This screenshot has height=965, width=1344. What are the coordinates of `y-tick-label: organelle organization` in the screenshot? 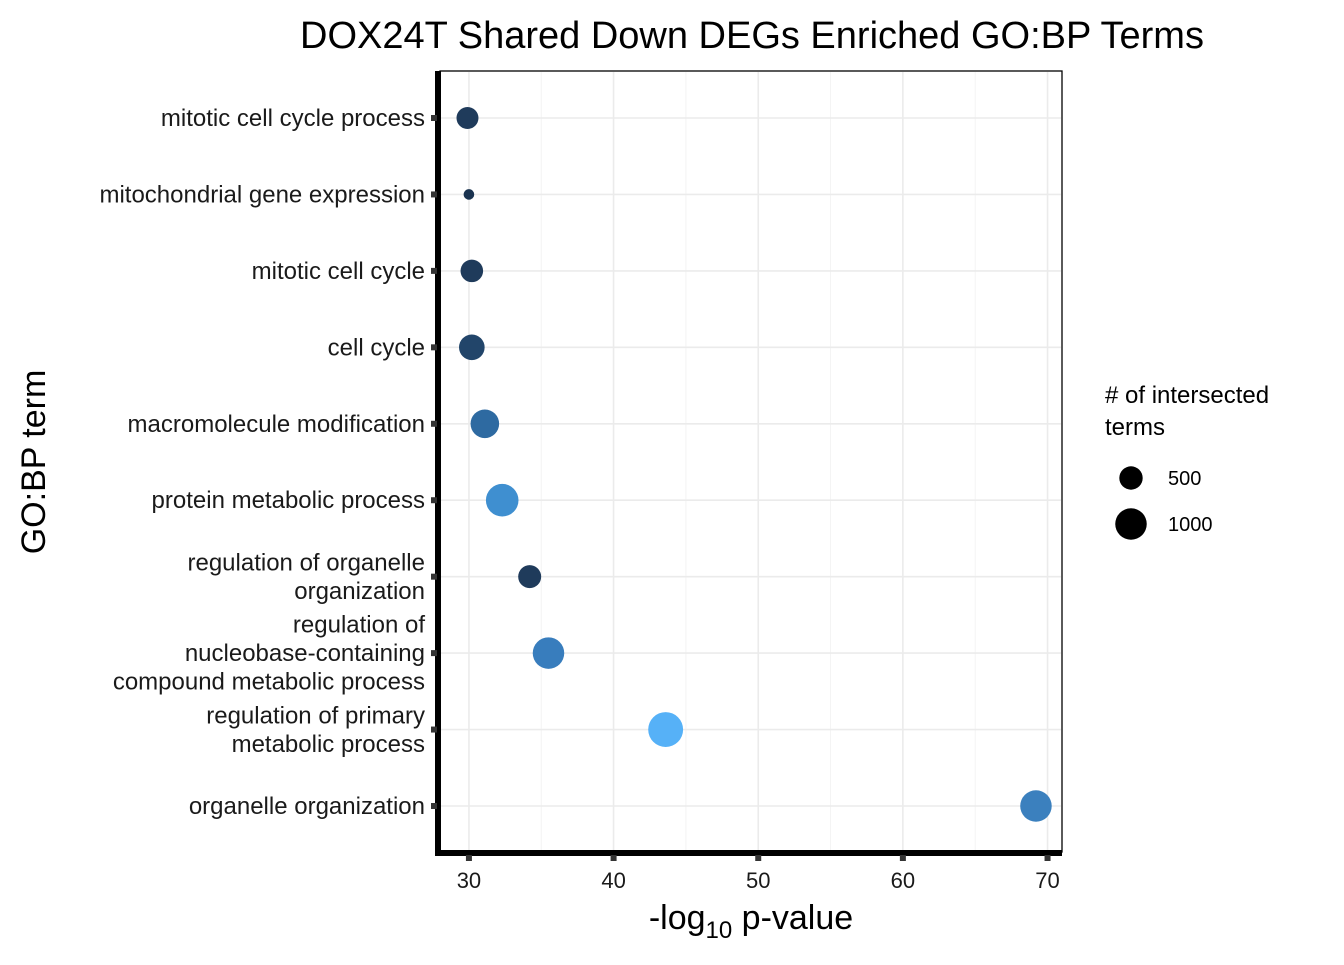 It's located at (307, 806).